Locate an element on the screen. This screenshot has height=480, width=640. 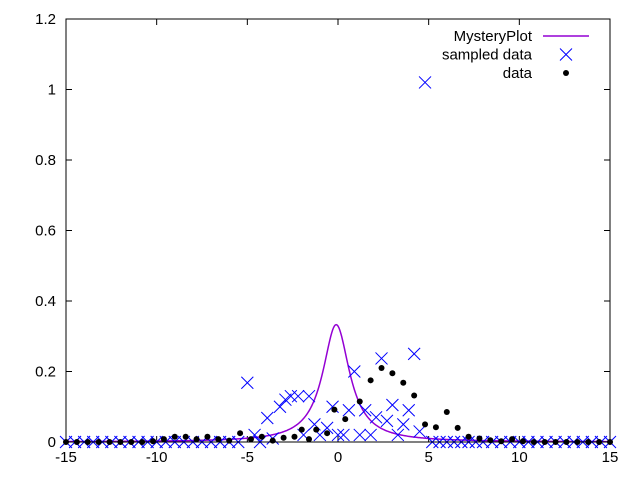
legend-cross-sample is located at coordinates (566, 54).